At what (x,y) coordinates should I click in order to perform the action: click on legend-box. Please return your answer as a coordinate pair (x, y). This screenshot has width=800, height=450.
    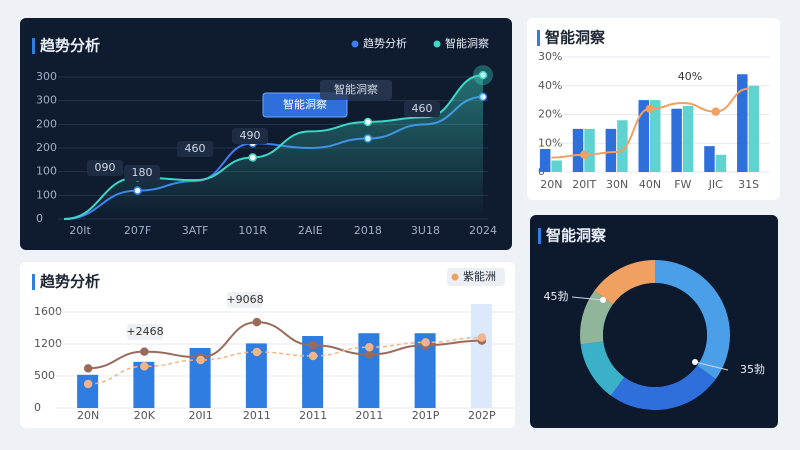
    Looking at the image, I should click on (476, 277).